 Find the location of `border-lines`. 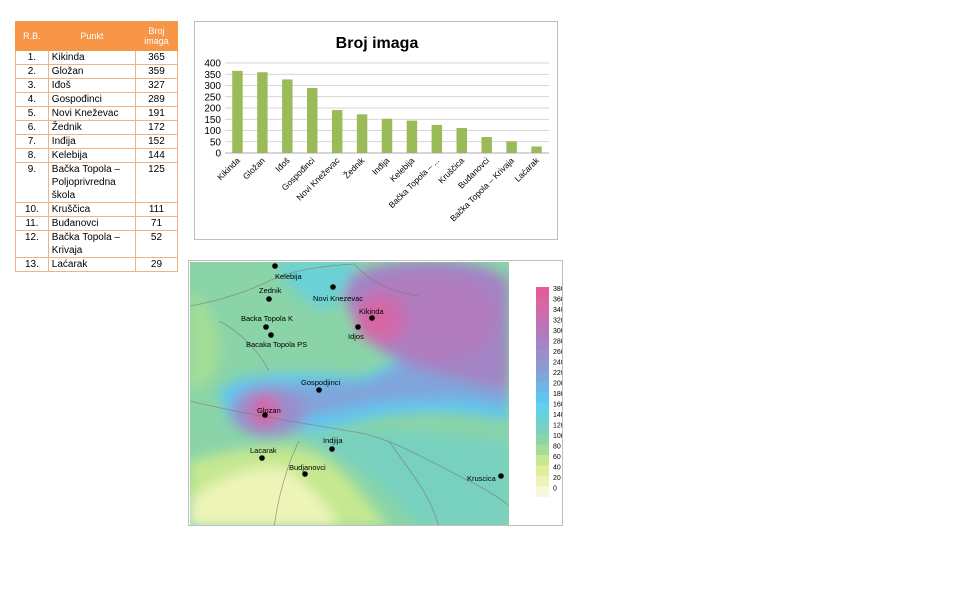

border-lines is located at coordinates (349, 394).